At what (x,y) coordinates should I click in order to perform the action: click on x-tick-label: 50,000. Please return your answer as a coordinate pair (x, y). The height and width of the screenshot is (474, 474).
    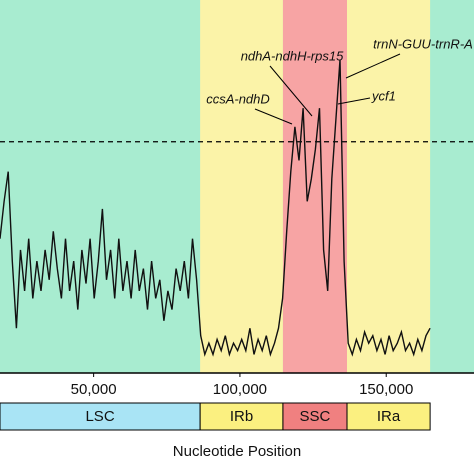
    Looking at the image, I should click on (94, 389).